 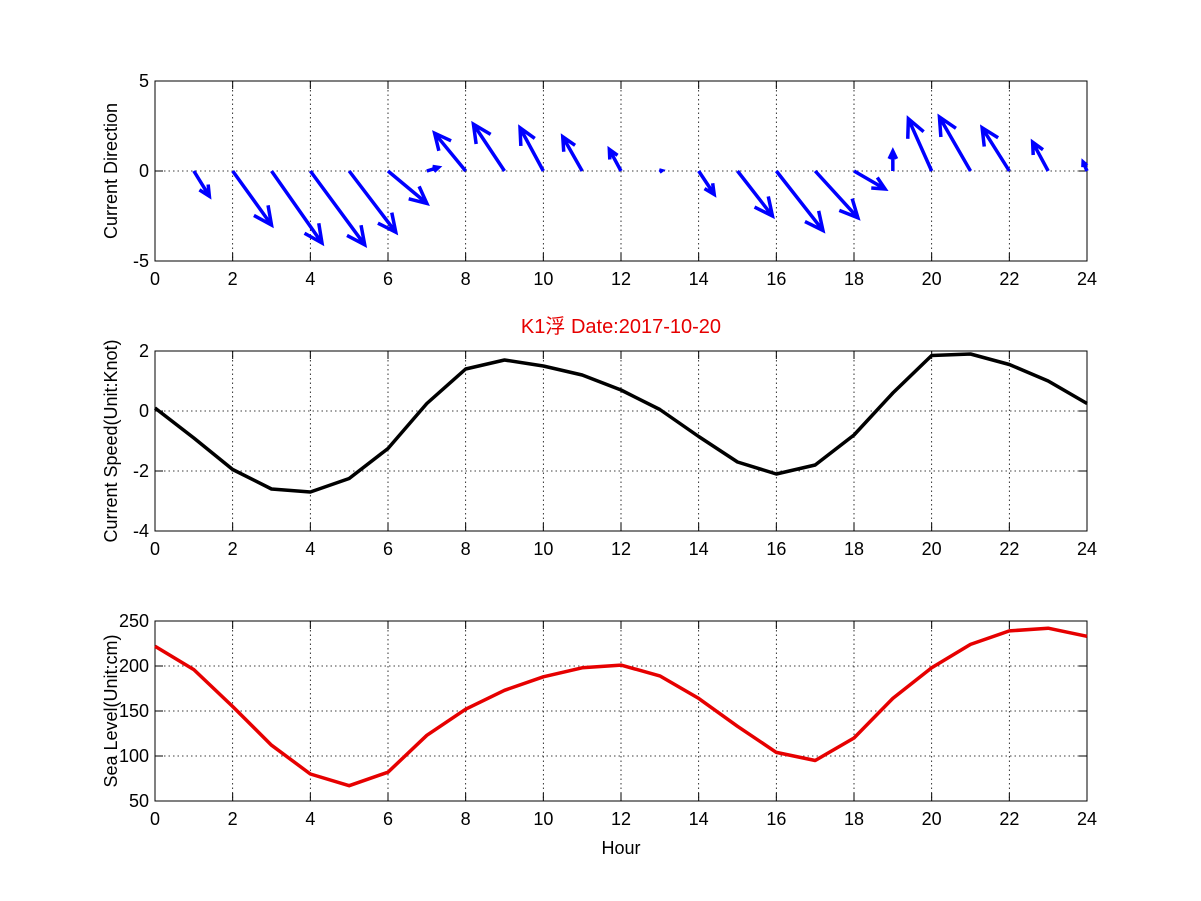 What do you see at coordinates (620, 848) in the screenshot?
I see `x-axis-label: Hour` at bounding box center [620, 848].